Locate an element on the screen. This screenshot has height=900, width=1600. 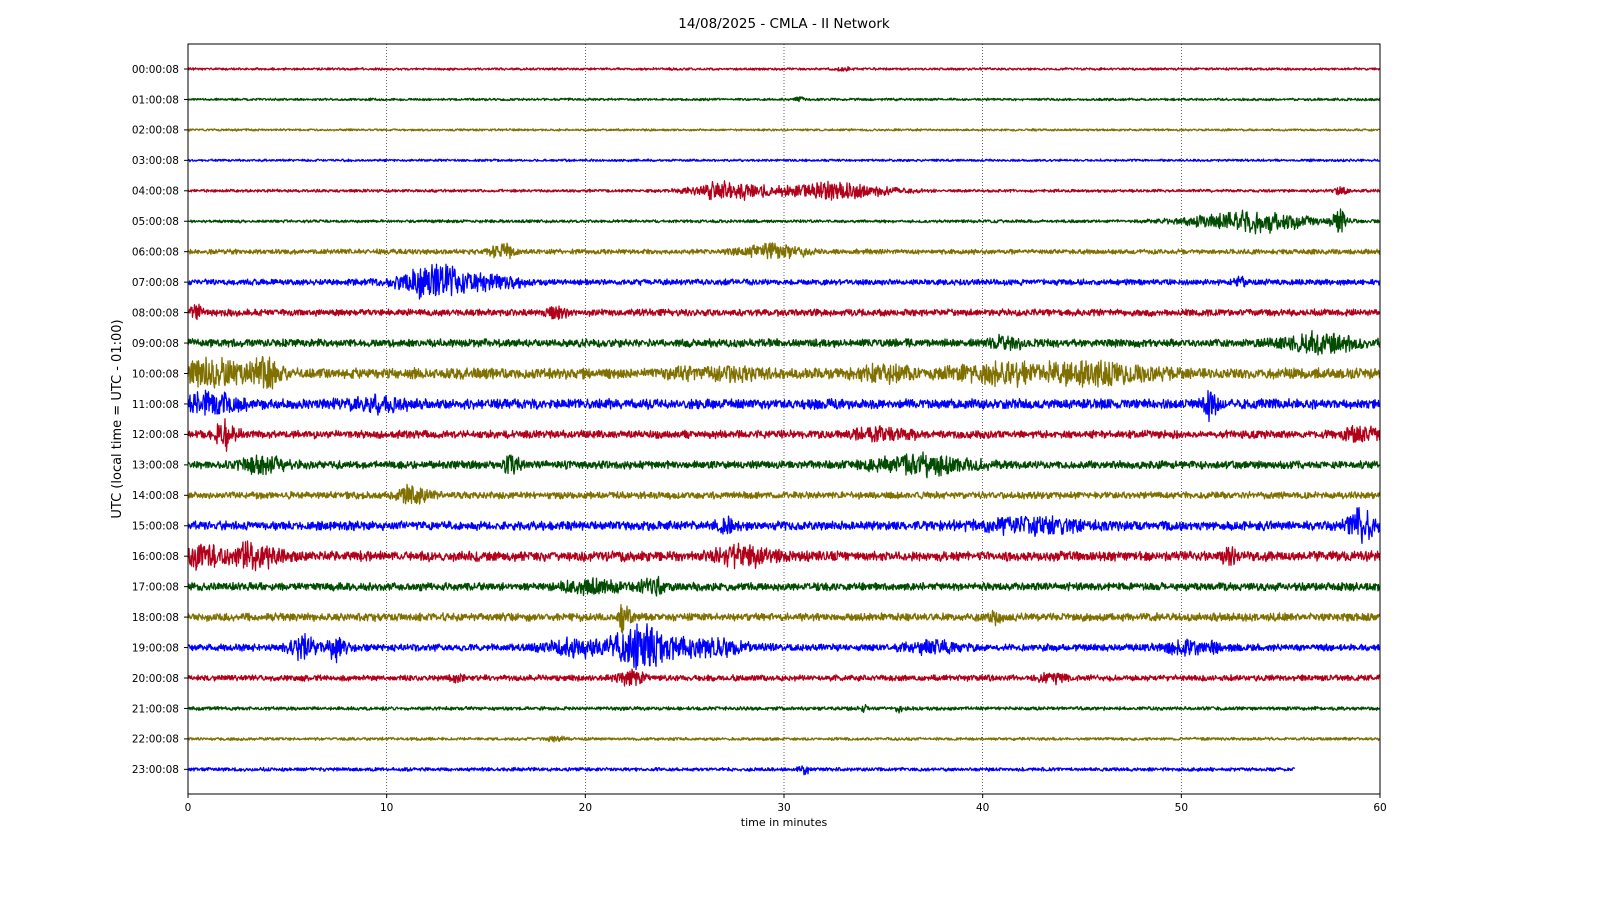
y-tick-label: 11:00:08 is located at coordinates (155, 405).